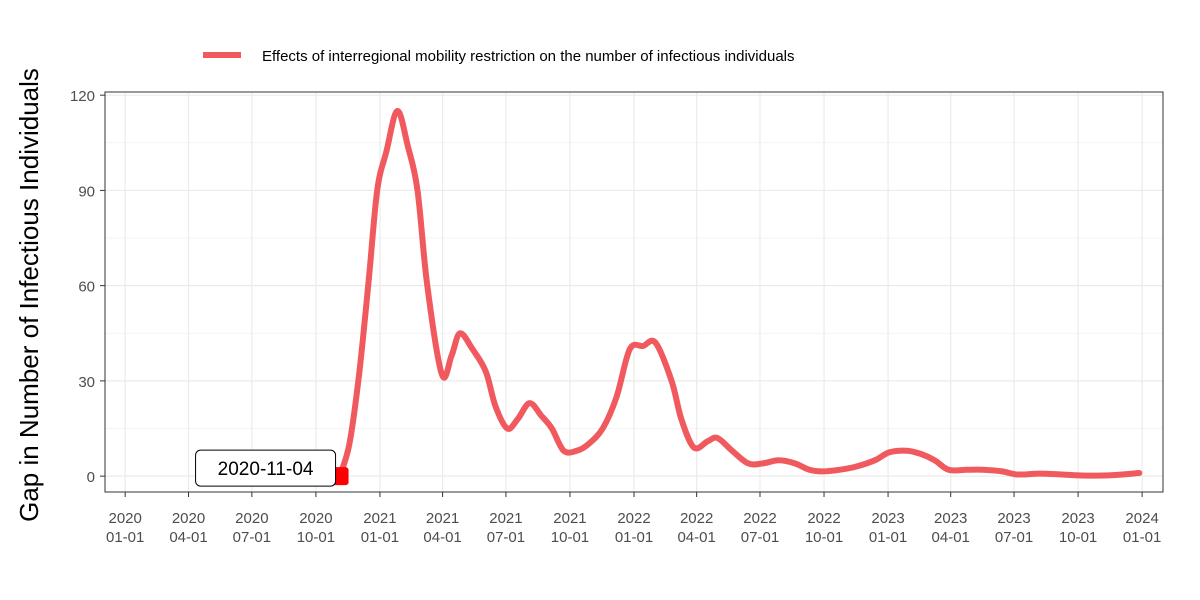 This screenshot has height=600, width=1200. I want to click on y-tick-label: 60, so click(86, 287).